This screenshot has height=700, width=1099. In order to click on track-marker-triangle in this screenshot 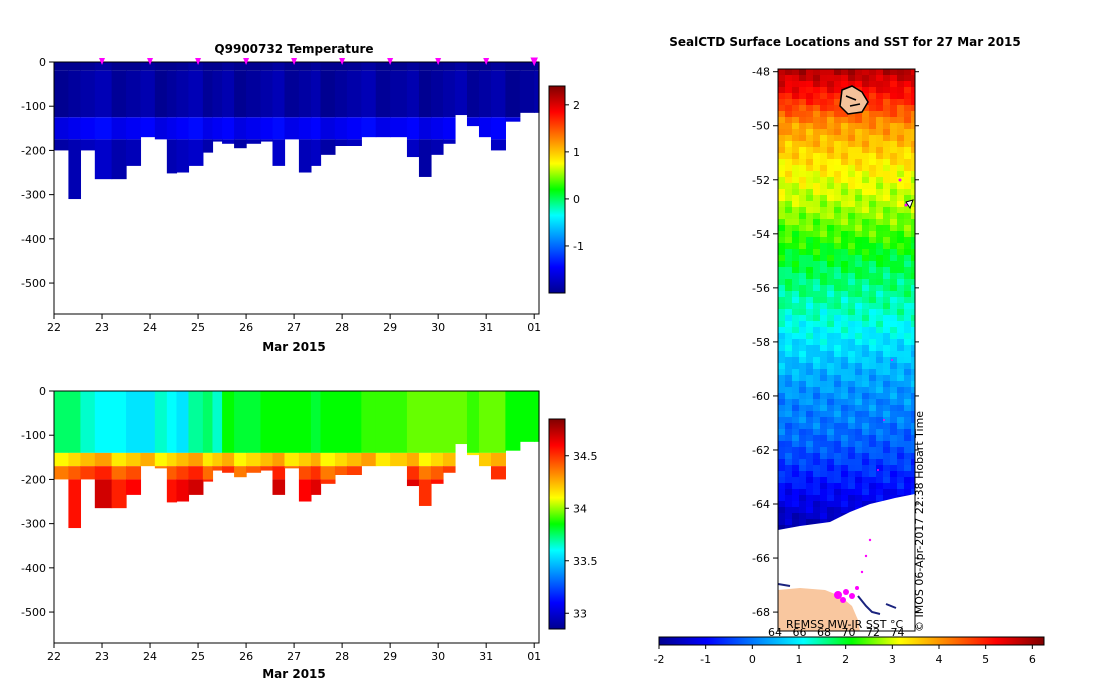, I will do `click(909, 204)`.